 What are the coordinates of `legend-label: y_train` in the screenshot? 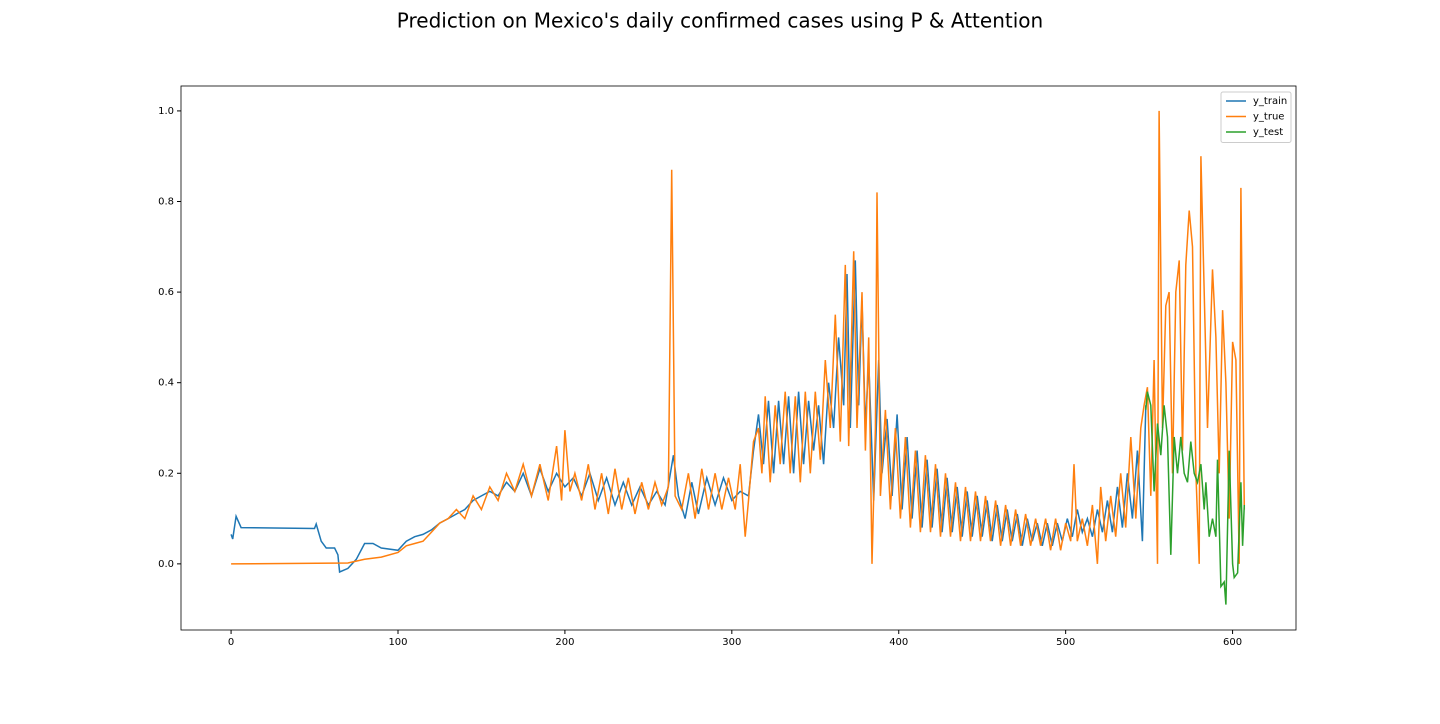 It's located at (1270, 101).